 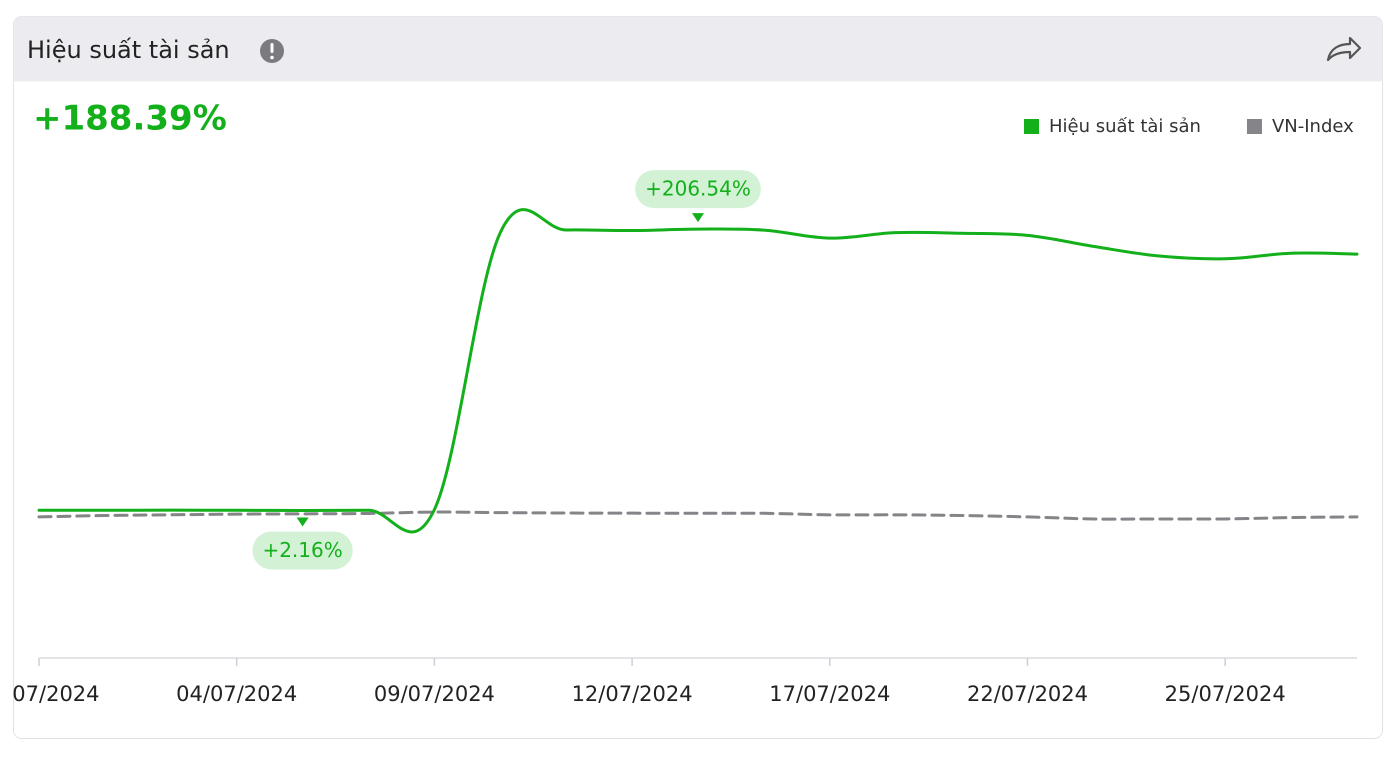 What do you see at coordinates (236, 694) in the screenshot?
I see `x-tick-label: 04/07/2024` at bounding box center [236, 694].